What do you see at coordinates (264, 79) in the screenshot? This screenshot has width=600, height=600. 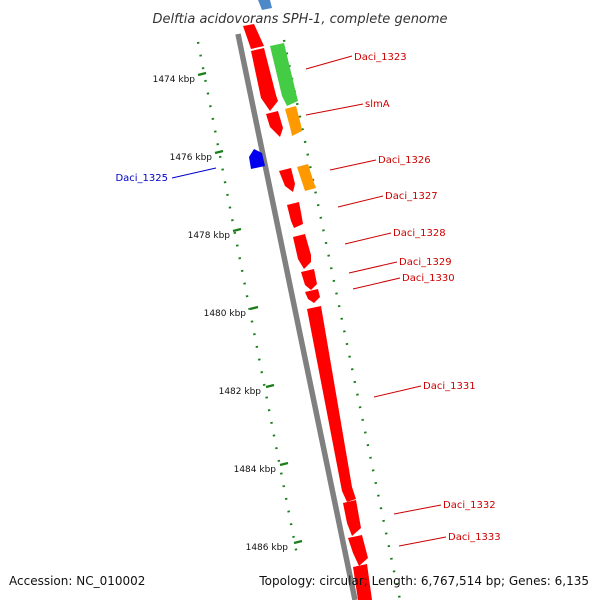 I see `gene-arrow-daci-1323-red` at bounding box center [264, 79].